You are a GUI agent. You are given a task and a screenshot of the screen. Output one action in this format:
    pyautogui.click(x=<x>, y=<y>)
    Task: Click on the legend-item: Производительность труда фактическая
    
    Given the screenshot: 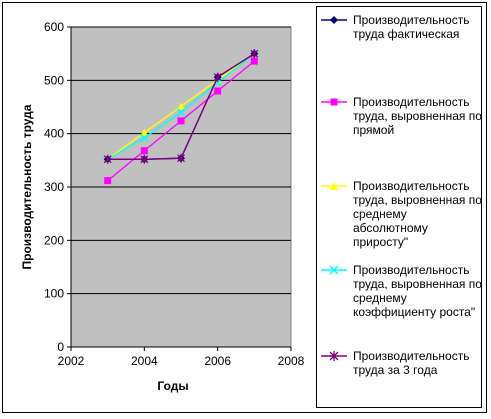 What is the action you would take?
    pyautogui.click(x=400, y=48)
    